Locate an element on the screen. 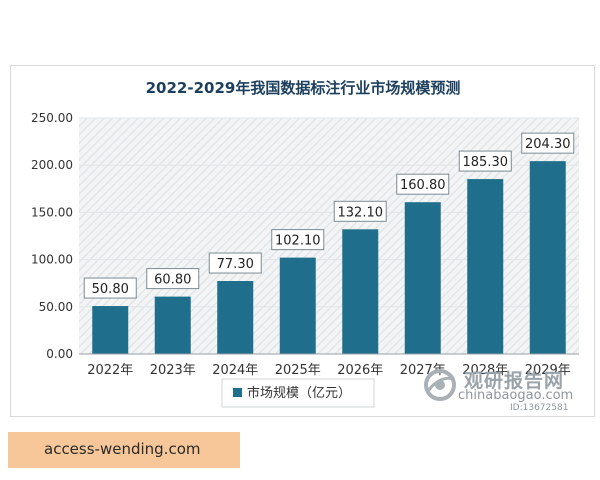 This screenshot has height=480, width=600. bar-2025年 is located at coordinates (297, 305).